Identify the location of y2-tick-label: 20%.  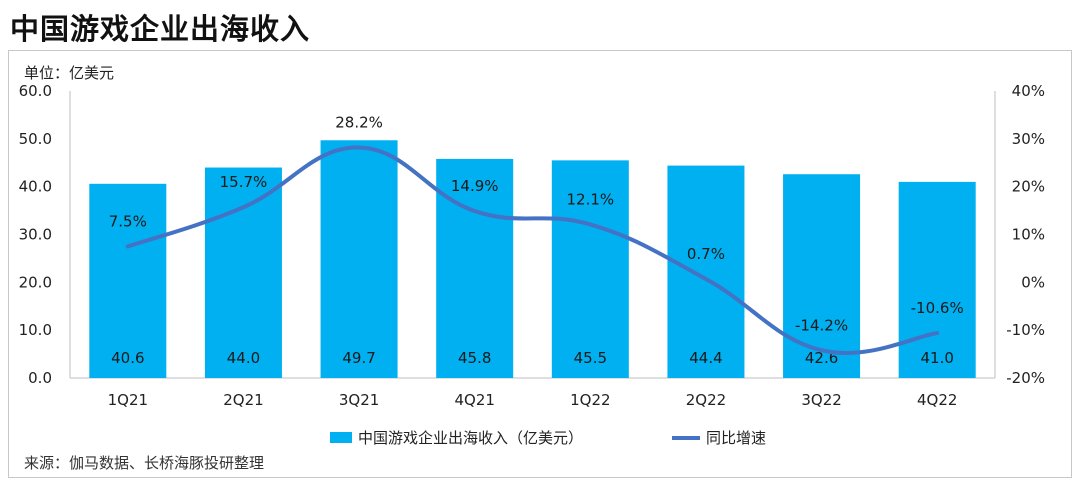
(1028, 187).